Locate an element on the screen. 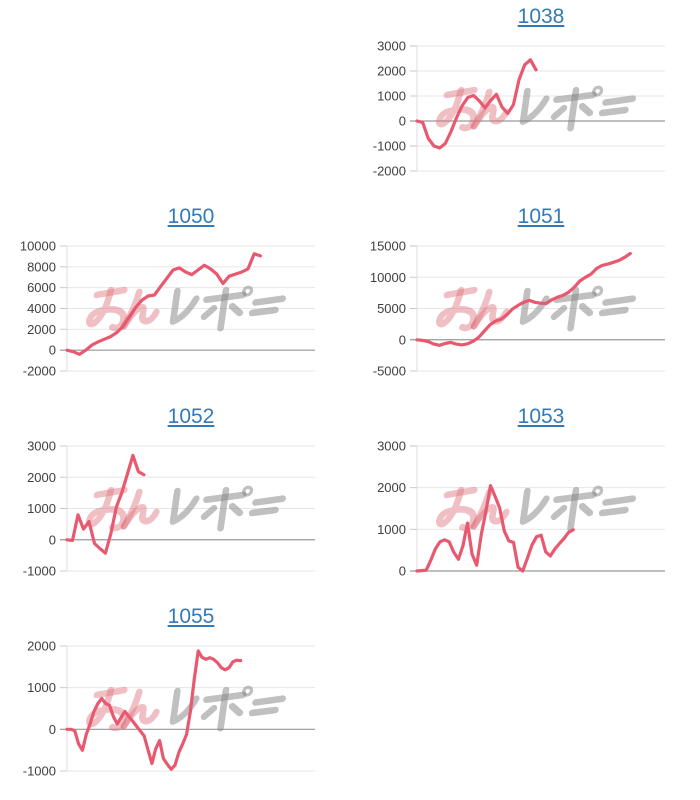  chart-cell-1055: 1055 2000 1000 0 -1000 is located at coordinates (175, 700).